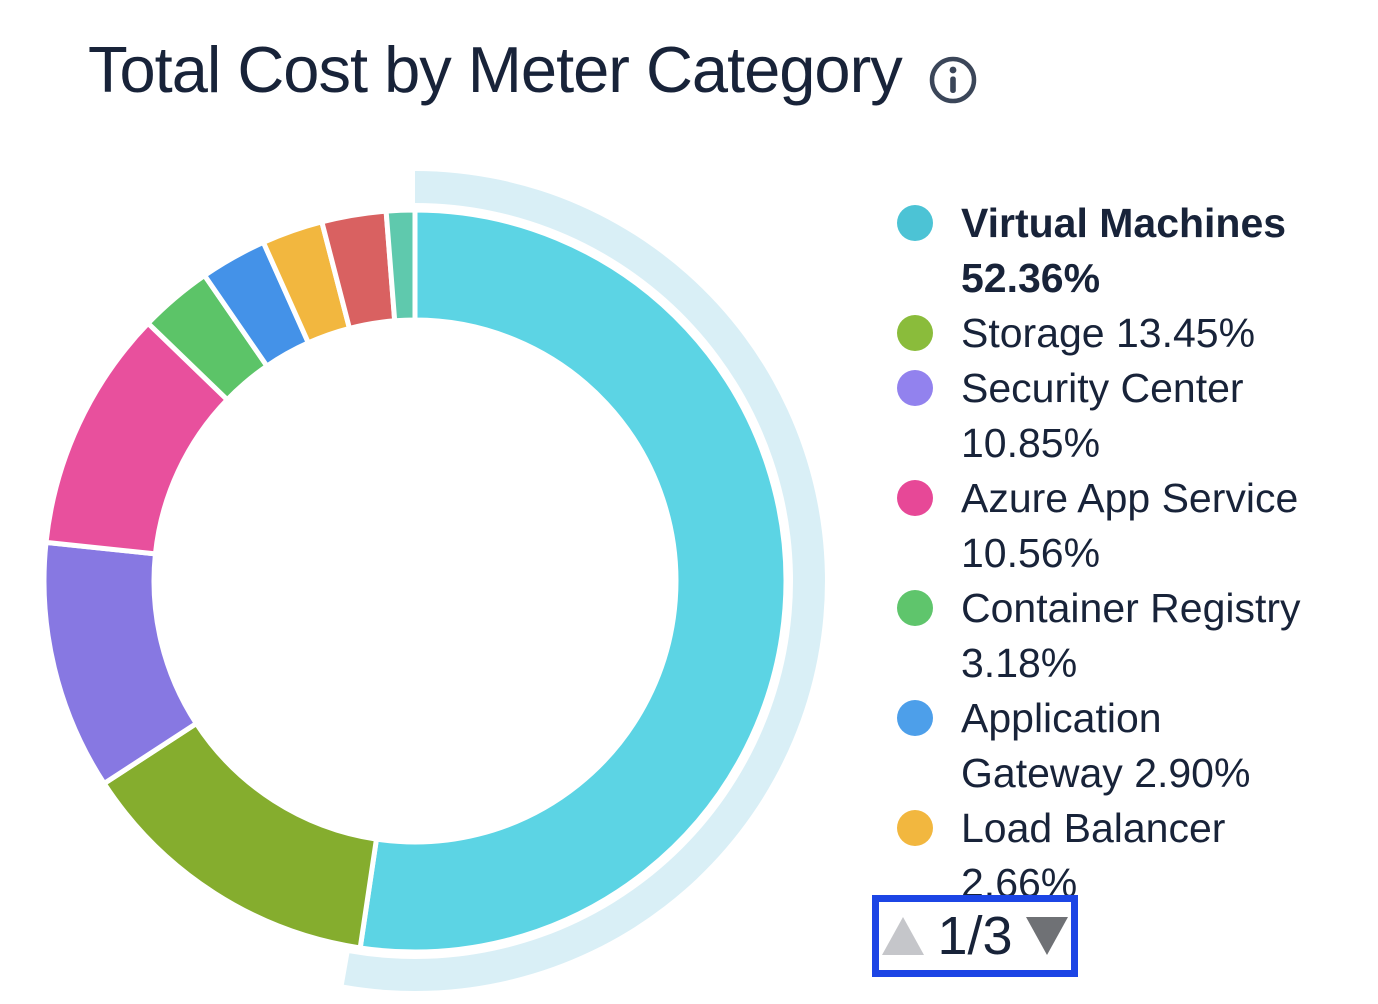 The image size is (1378, 1004). Describe the element at coordinates (1130, 525) in the screenshot. I see `legend-label: Azure App Service 10.56%` at that location.